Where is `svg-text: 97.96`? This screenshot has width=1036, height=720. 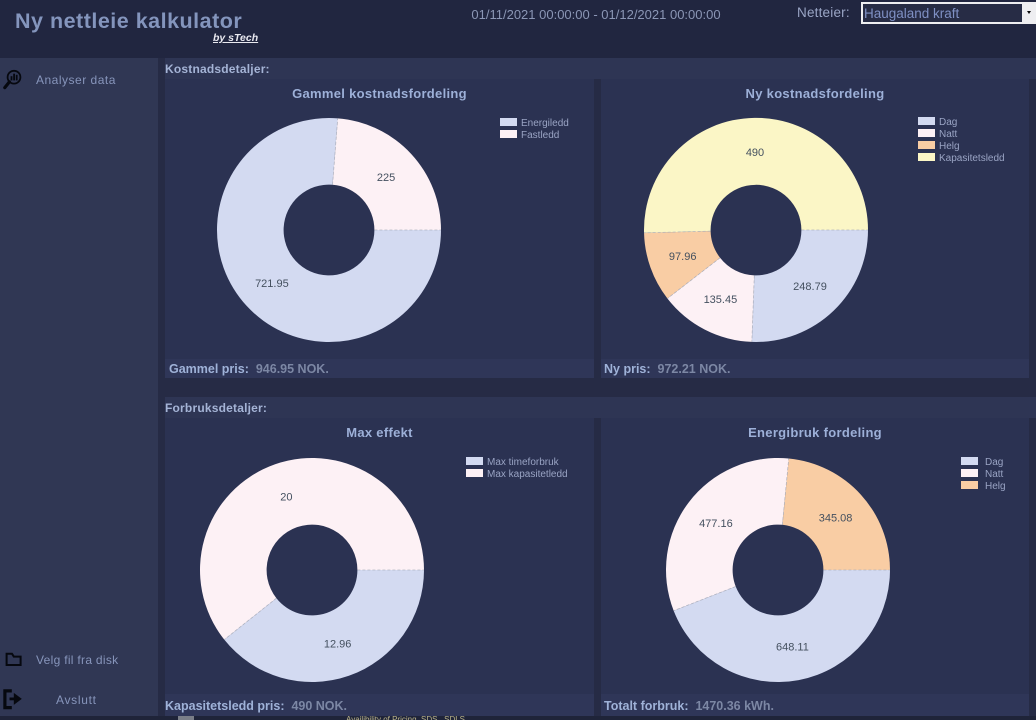
svg-text: 97.96 is located at coordinates (683, 257).